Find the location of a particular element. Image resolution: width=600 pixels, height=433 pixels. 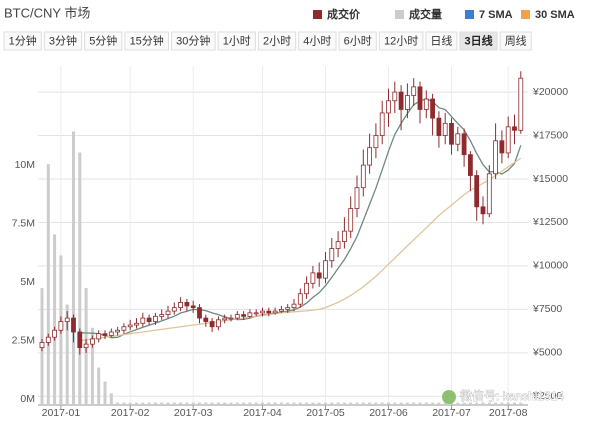

timeframe-button: 3分钟 is located at coordinates (63, 41).